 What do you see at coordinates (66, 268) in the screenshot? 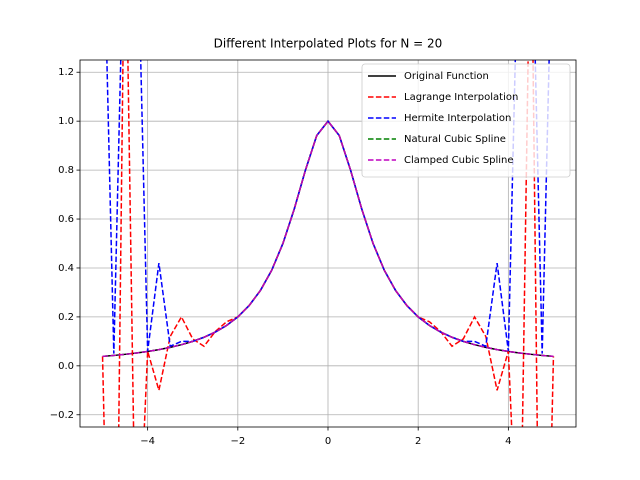
I see `y-tick-label: 0.4` at bounding box center [66, 268].